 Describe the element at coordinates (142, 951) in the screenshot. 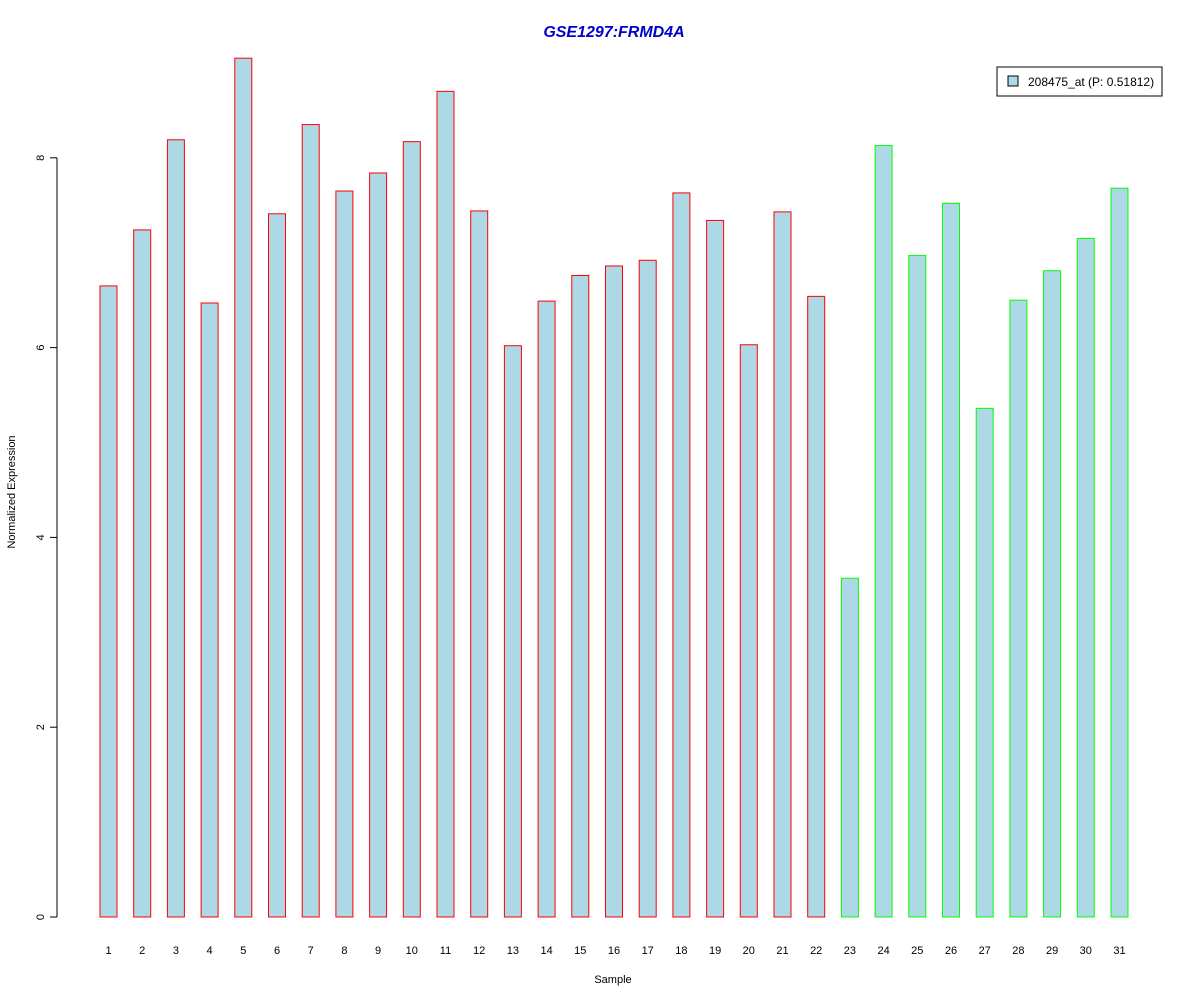

I see `x-tick-label: 2` at that location.